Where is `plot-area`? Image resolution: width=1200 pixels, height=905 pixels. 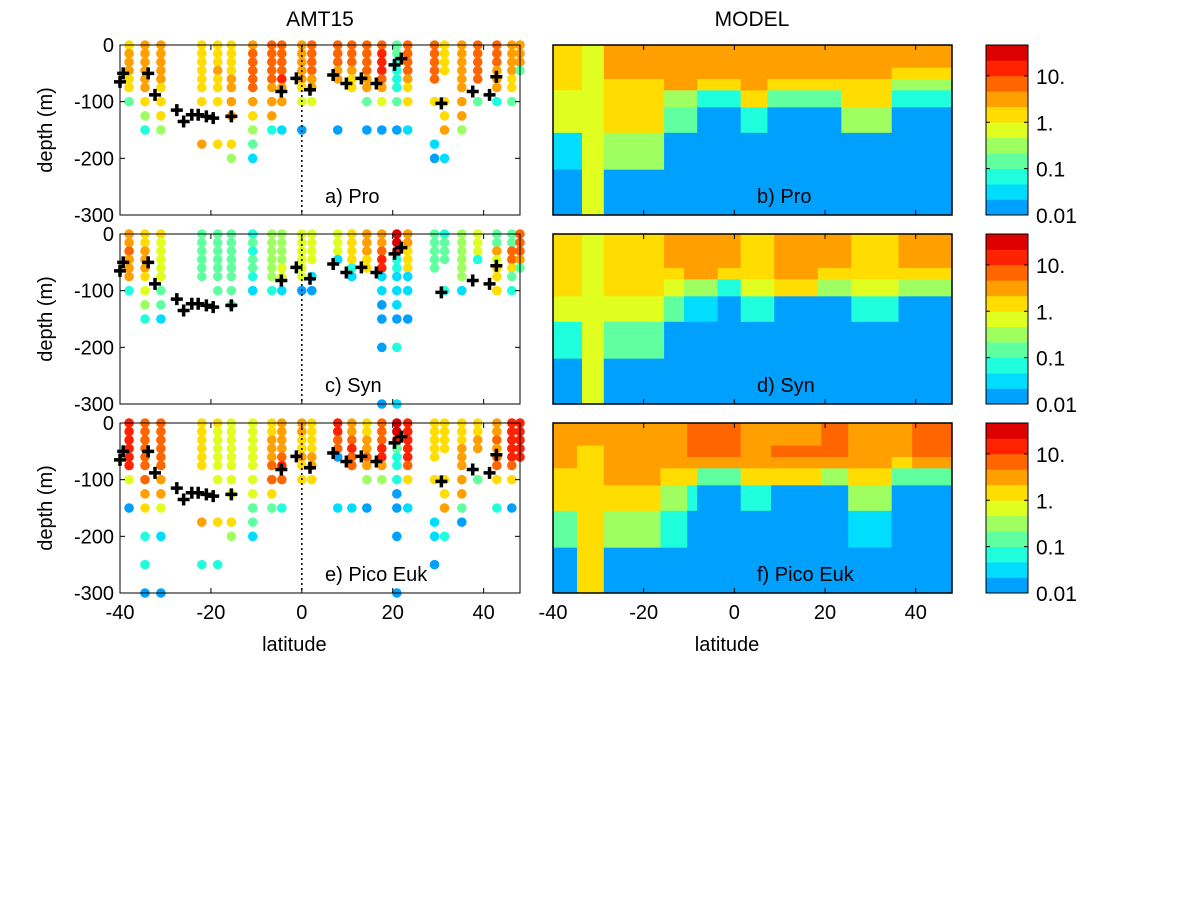 plot-area is located at coordinates (320, 508).